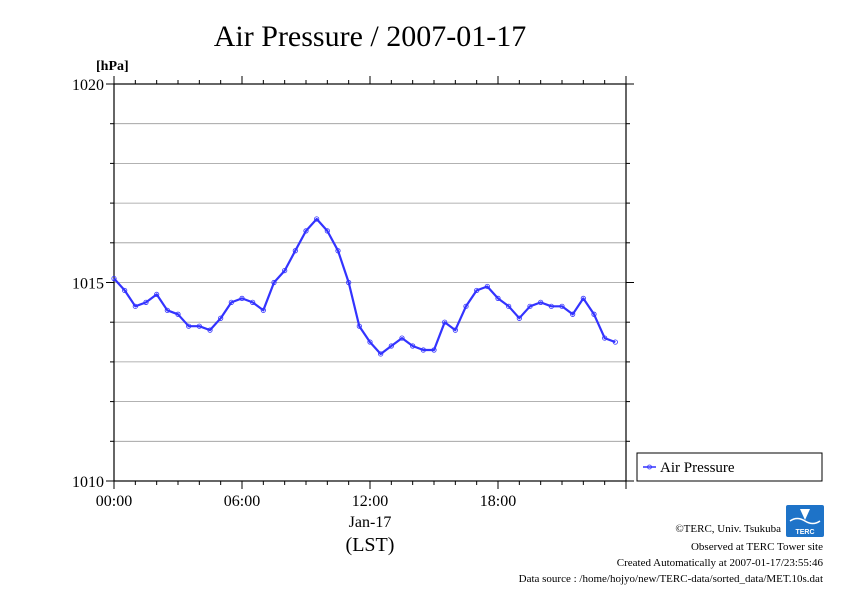  Describe the element at coordinates (370, 545) in the screenshot. I see `x-axis-unit-label: (LST)` at that location.